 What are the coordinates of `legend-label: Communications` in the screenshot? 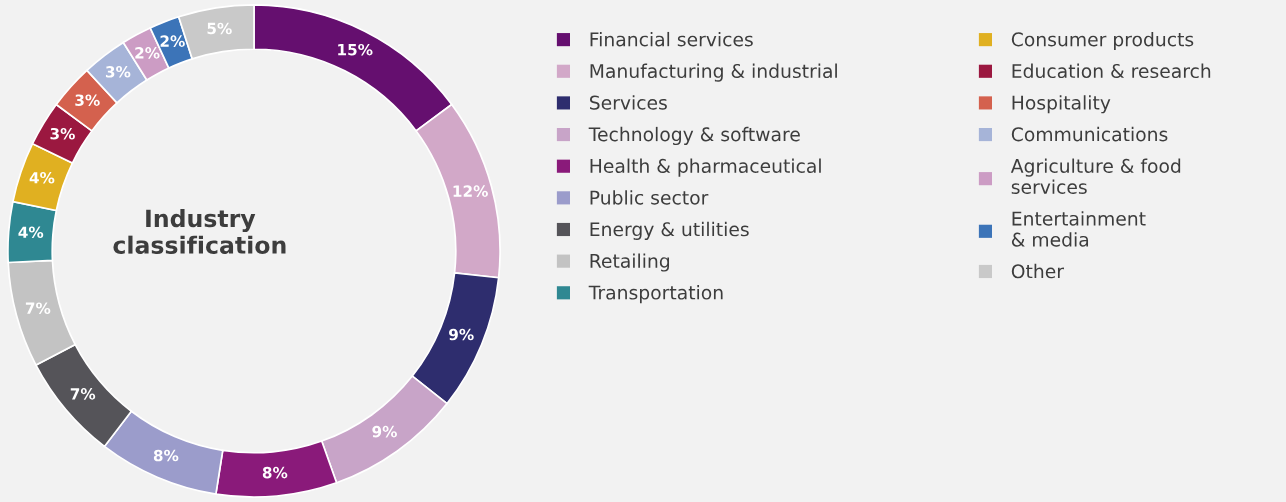 It's located at (1089, 134).